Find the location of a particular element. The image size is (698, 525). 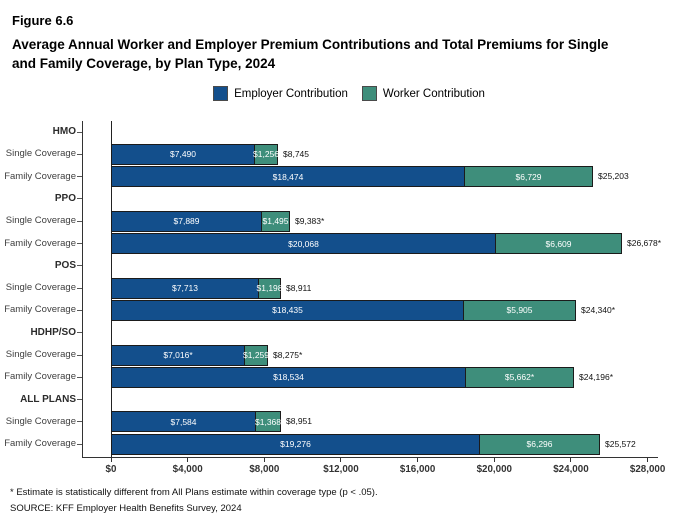

employer-contribution-segment: $18,534 is located at coordinates (288, 377).